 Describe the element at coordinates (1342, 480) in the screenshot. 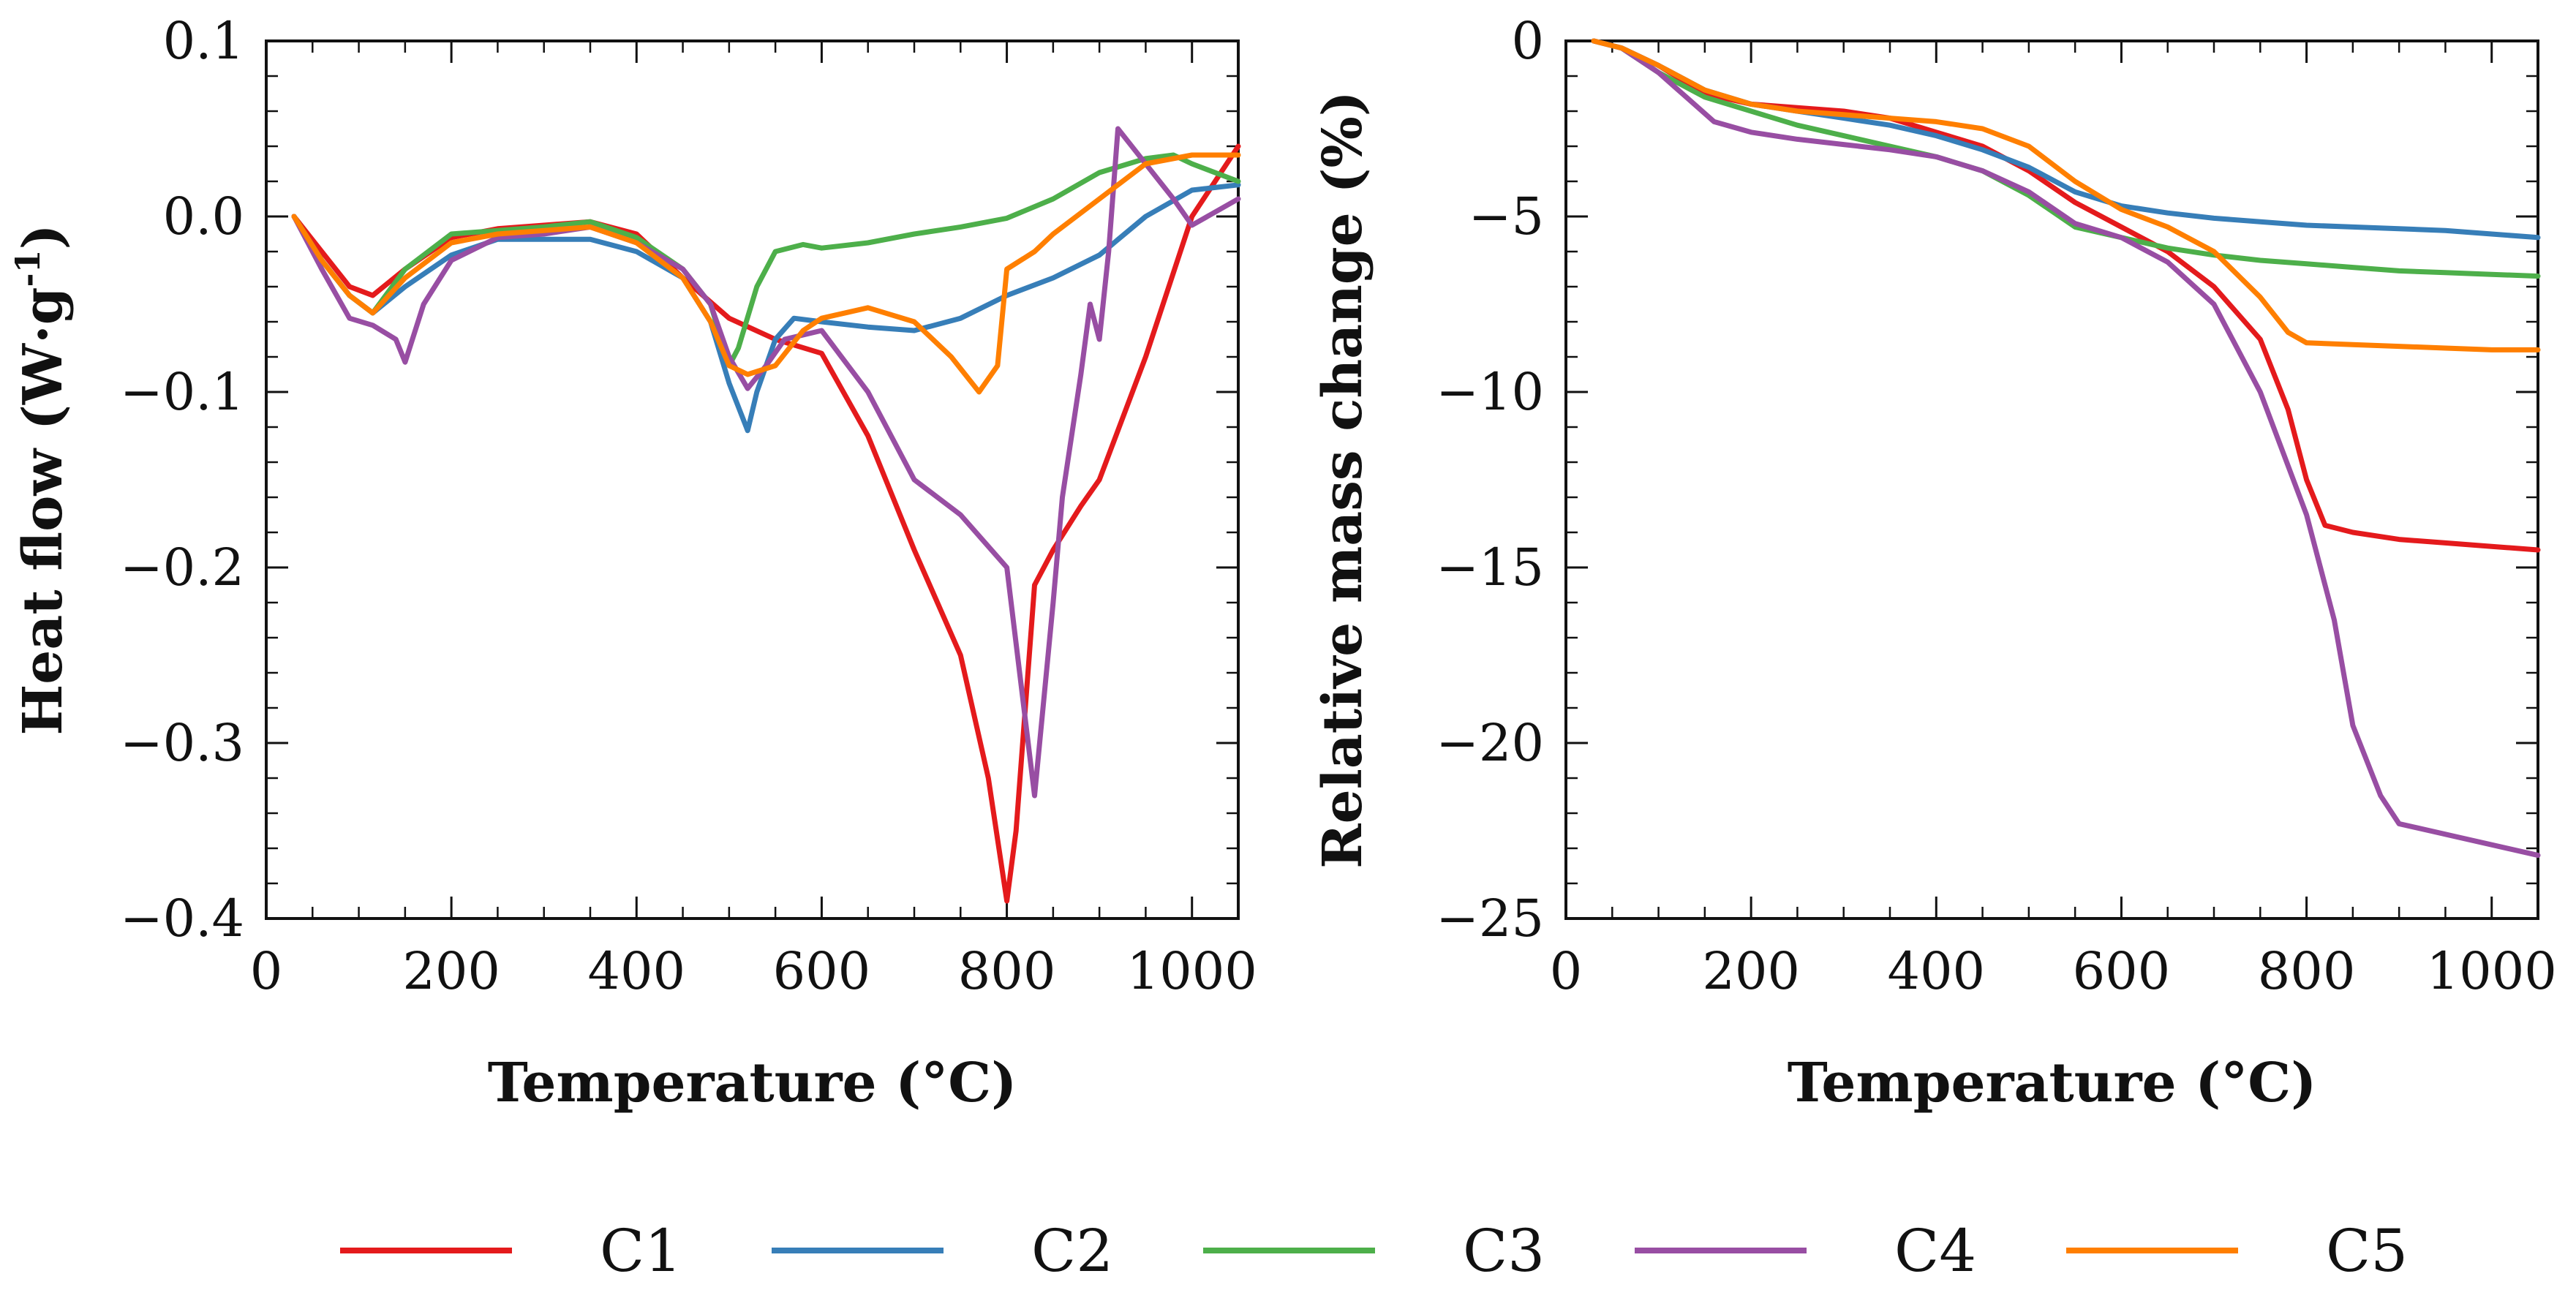

I see `y-axis-title: Relative mass change (%)` at that location.